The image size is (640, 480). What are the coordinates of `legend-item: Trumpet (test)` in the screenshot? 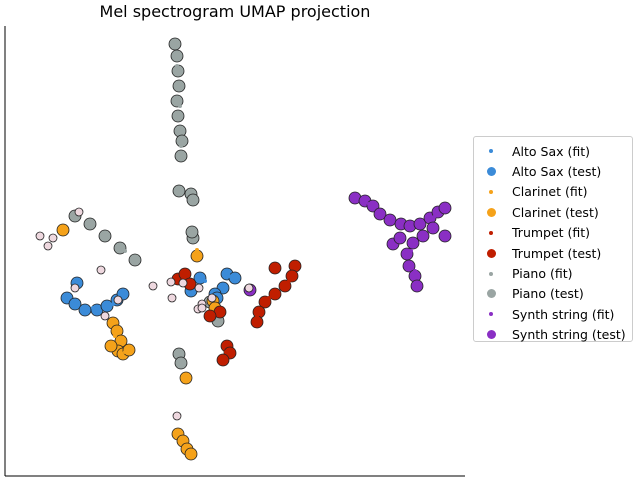 It's located at (553, 253).